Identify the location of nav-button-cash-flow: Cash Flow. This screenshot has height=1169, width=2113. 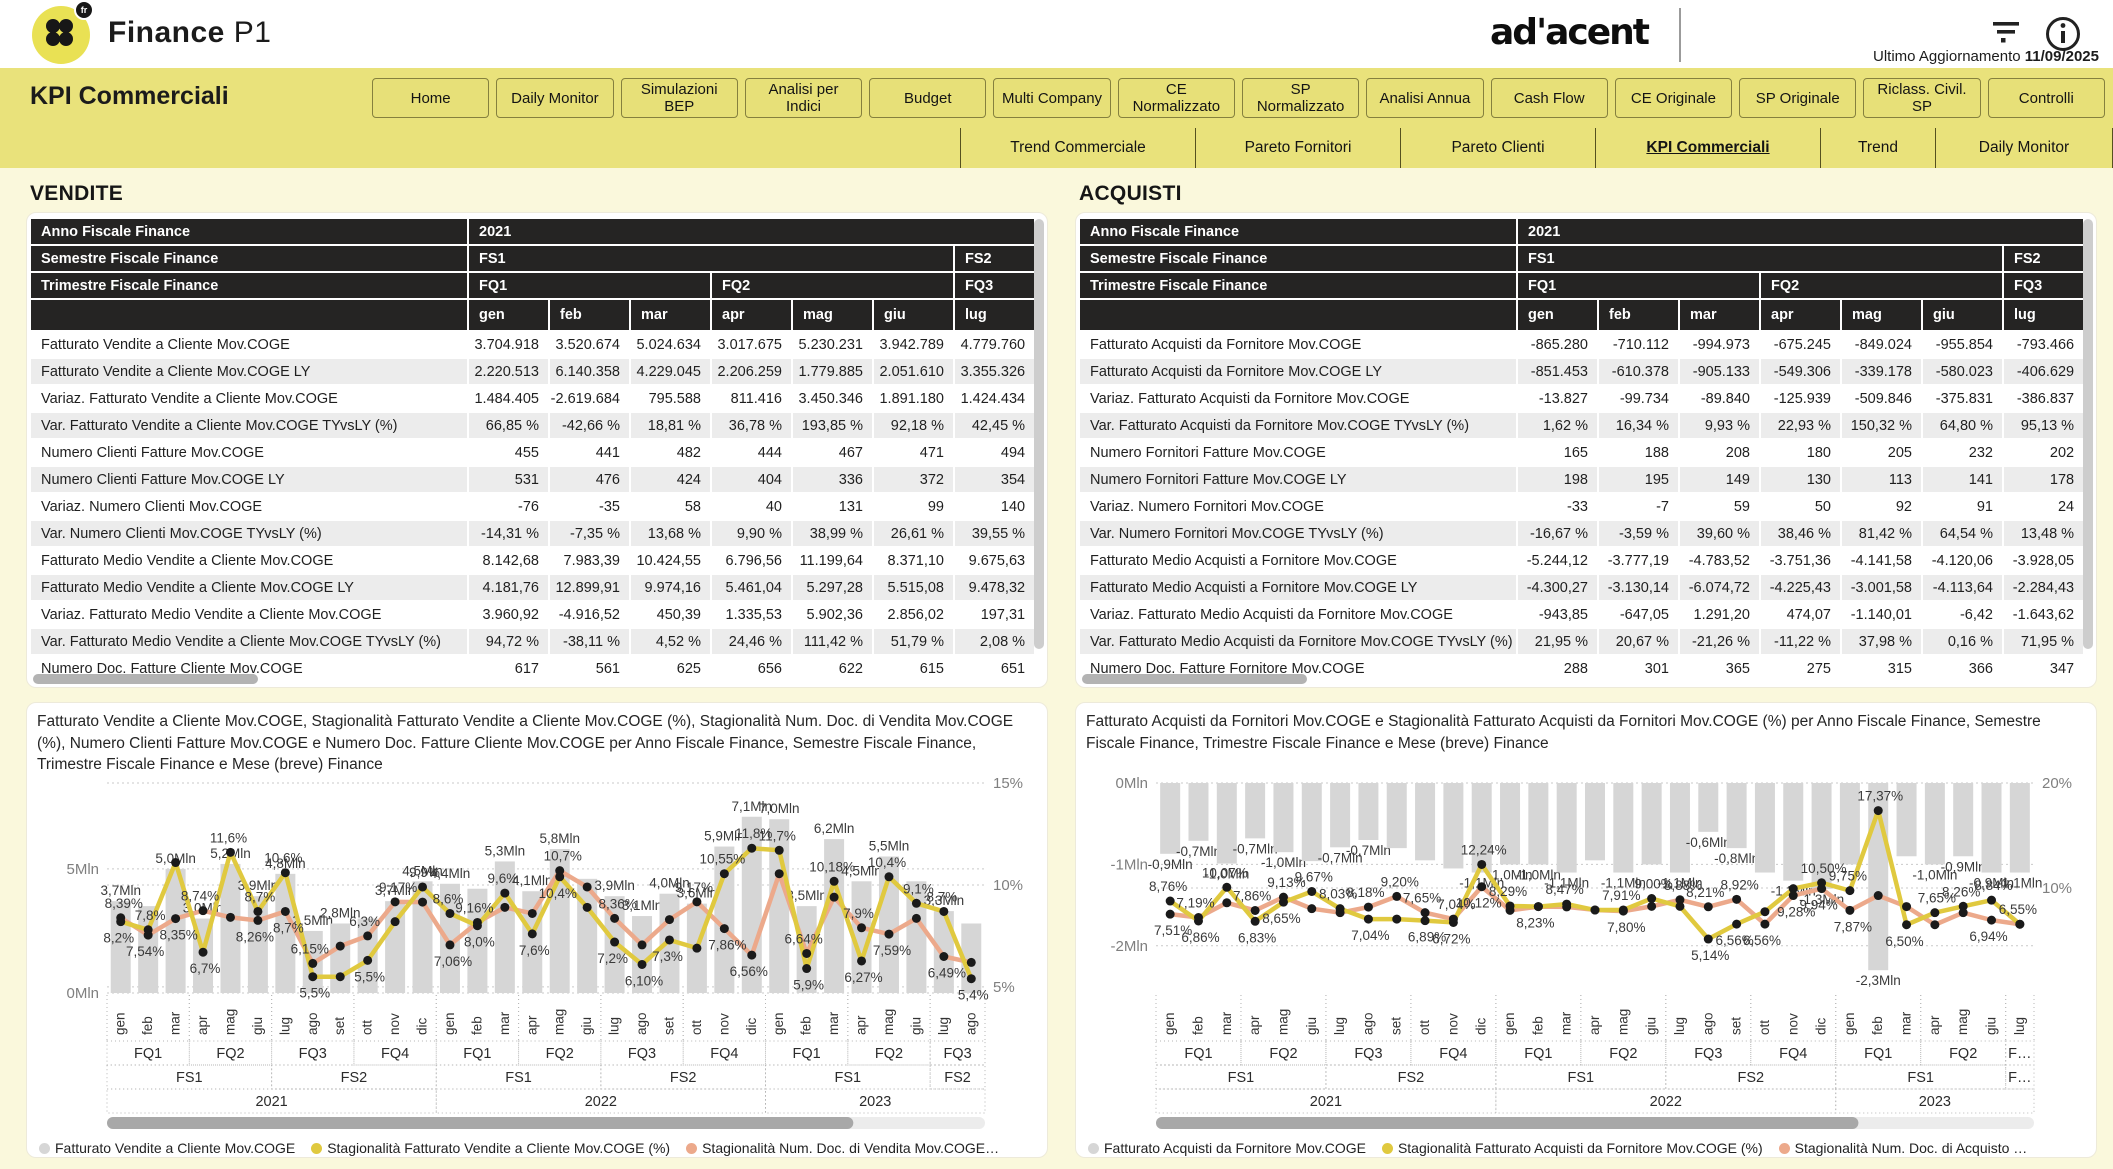
(1549, 98).